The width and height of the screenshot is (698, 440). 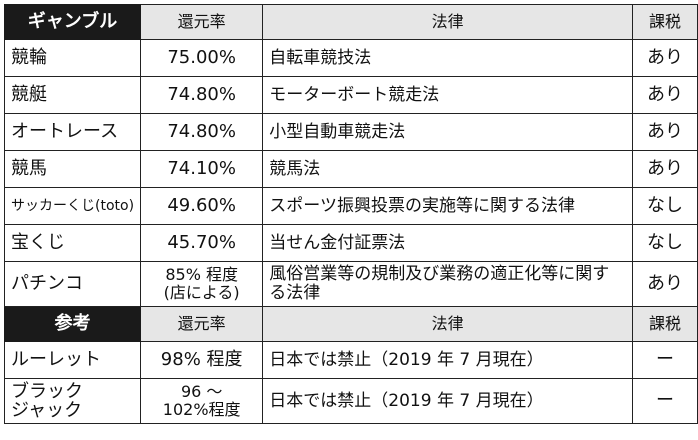 What do you see at coordinates (202, 401) in the screenshot?
I see `cell-return-rate: 96 ～ 102%程度` at bounding box center [202, 401].